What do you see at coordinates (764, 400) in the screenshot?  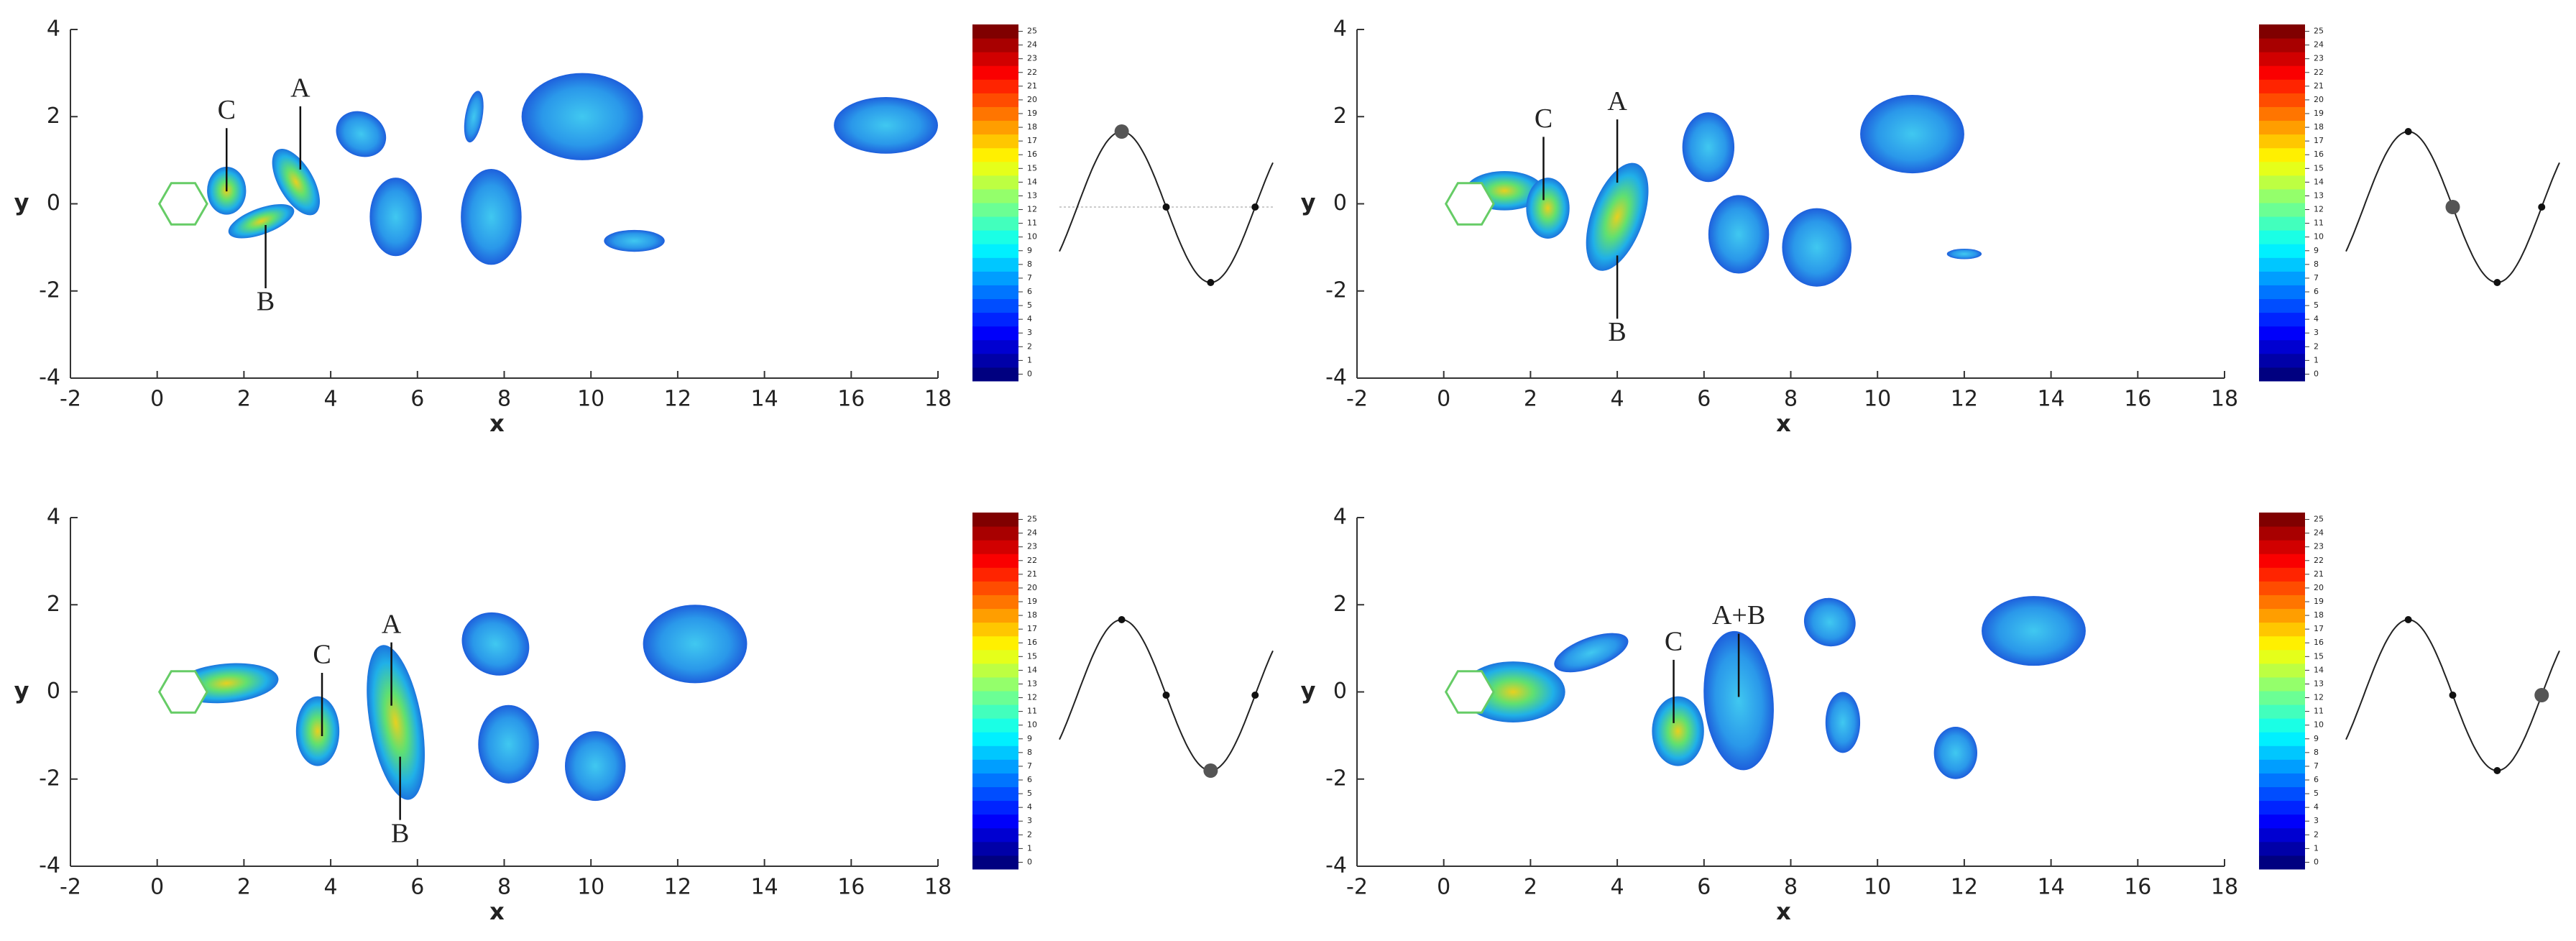 I see `x-tick-label: 14` at bounding box center [764, 400].